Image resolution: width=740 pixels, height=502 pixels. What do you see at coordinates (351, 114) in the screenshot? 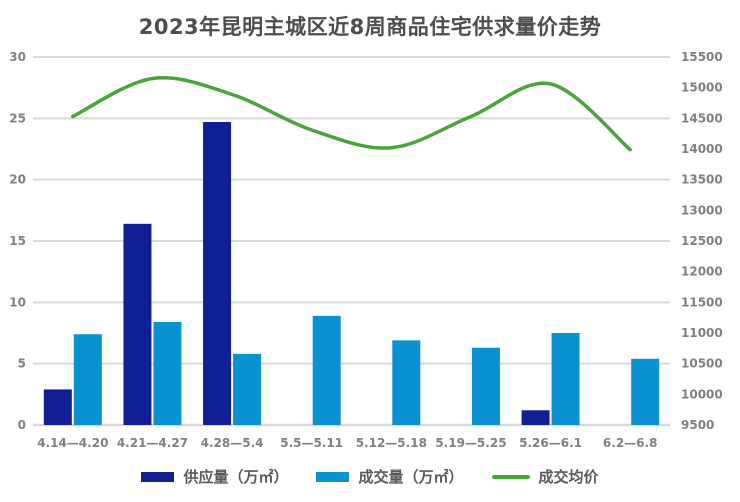
I see `price-trend-line` at bounding box center [351, 114].